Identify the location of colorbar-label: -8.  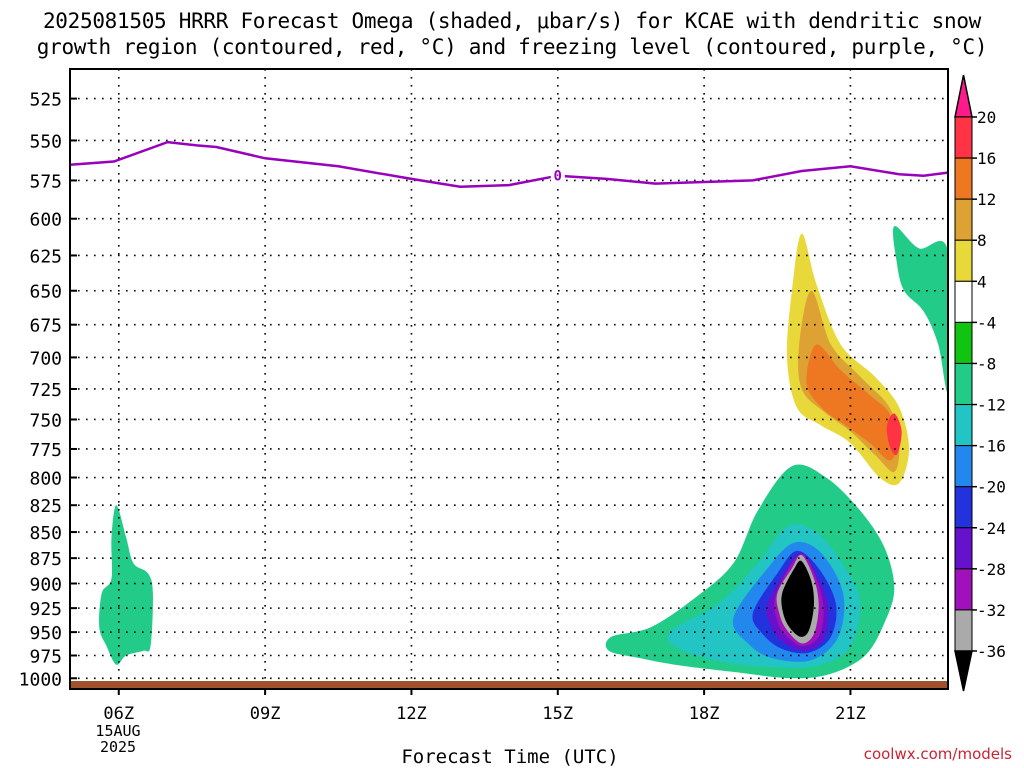
(986, 363).